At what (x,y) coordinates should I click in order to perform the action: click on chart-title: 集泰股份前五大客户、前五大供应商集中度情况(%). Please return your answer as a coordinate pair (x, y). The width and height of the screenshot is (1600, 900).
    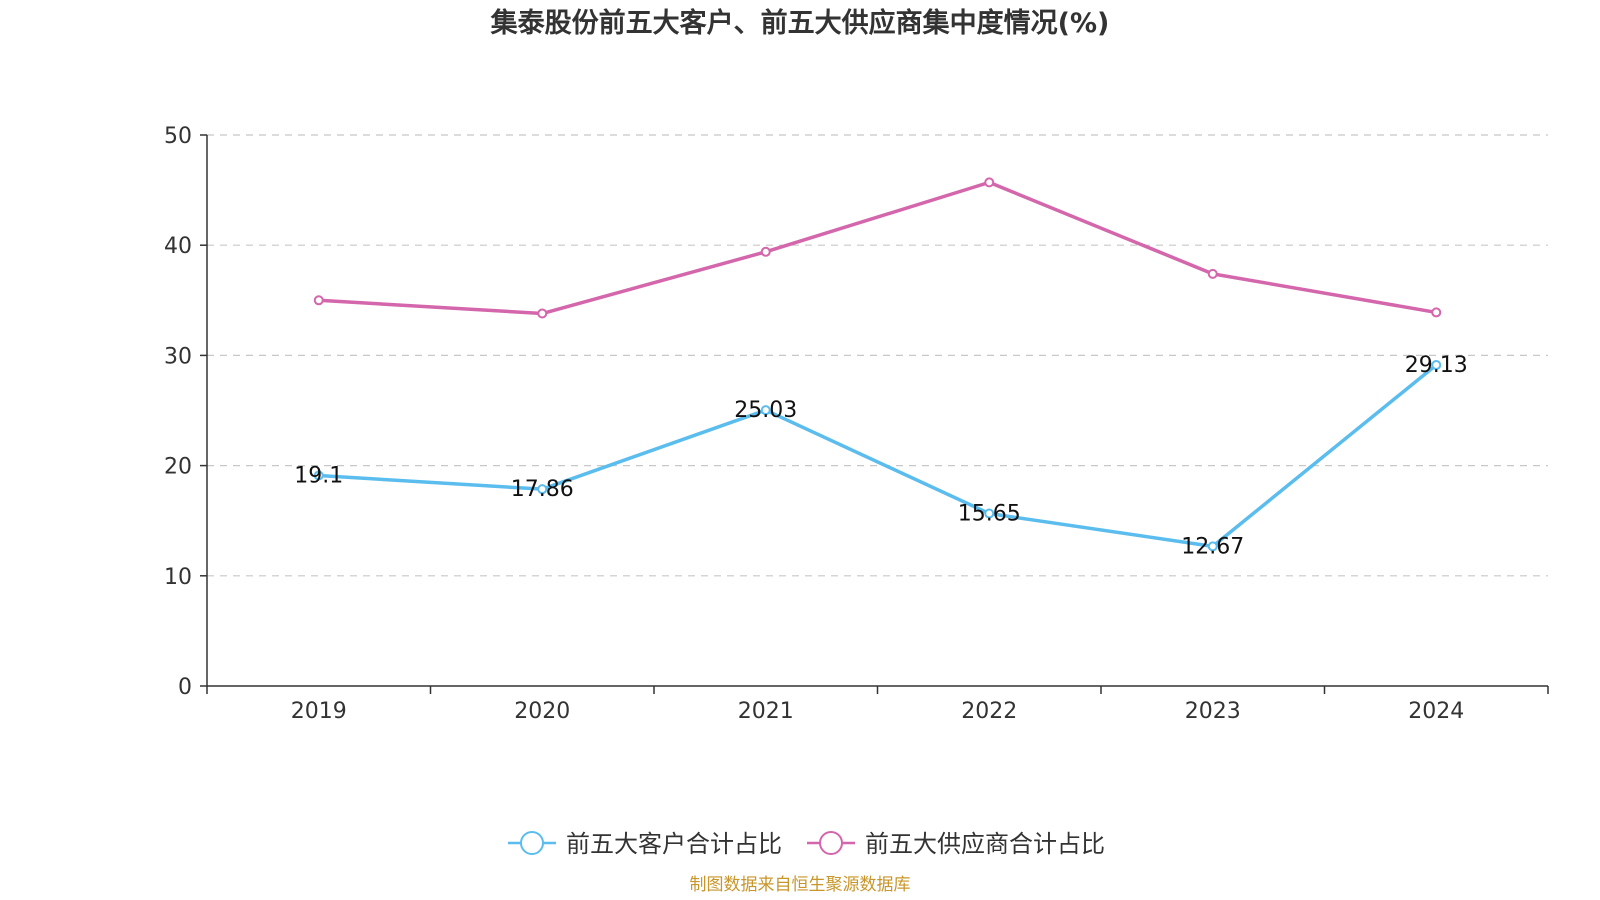
    Looking at the image, I should click on (800, 23).